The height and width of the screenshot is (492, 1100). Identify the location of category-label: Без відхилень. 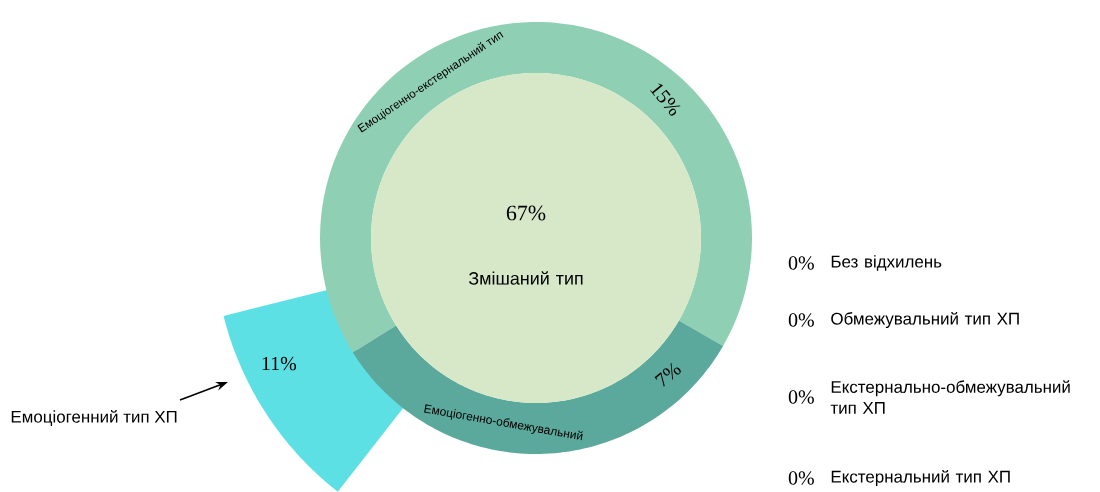
(886, 263).